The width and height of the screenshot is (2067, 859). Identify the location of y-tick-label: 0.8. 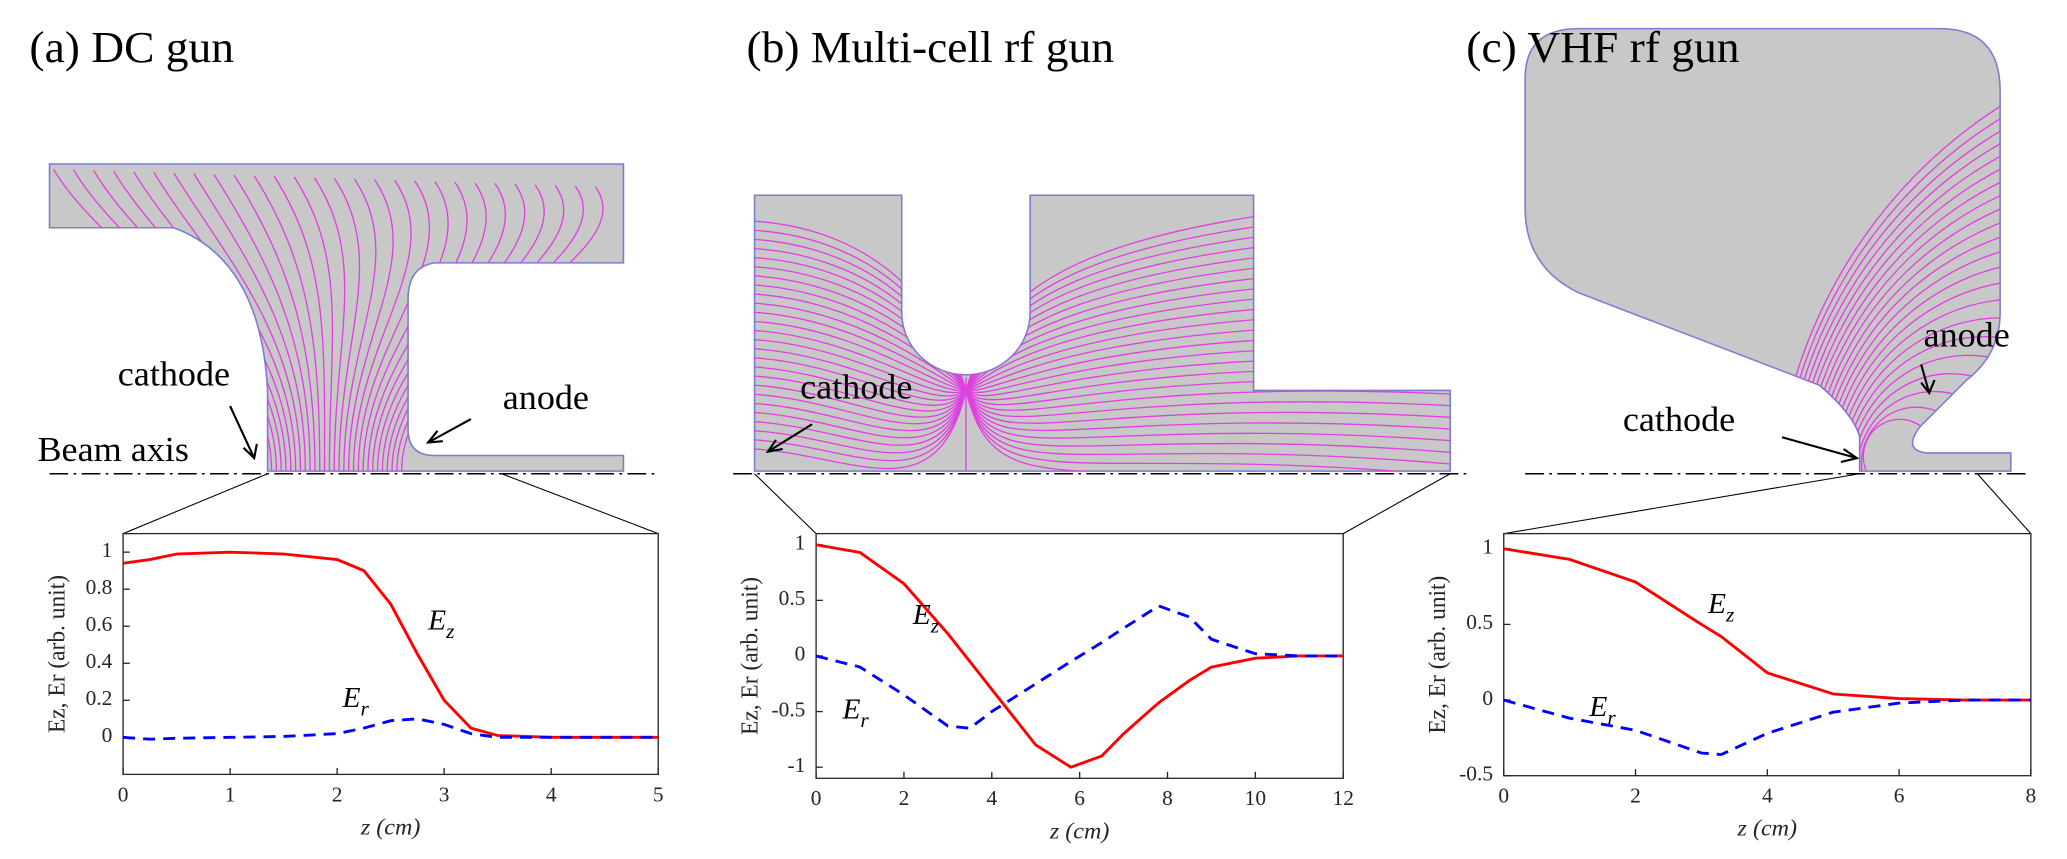
(99, 587).